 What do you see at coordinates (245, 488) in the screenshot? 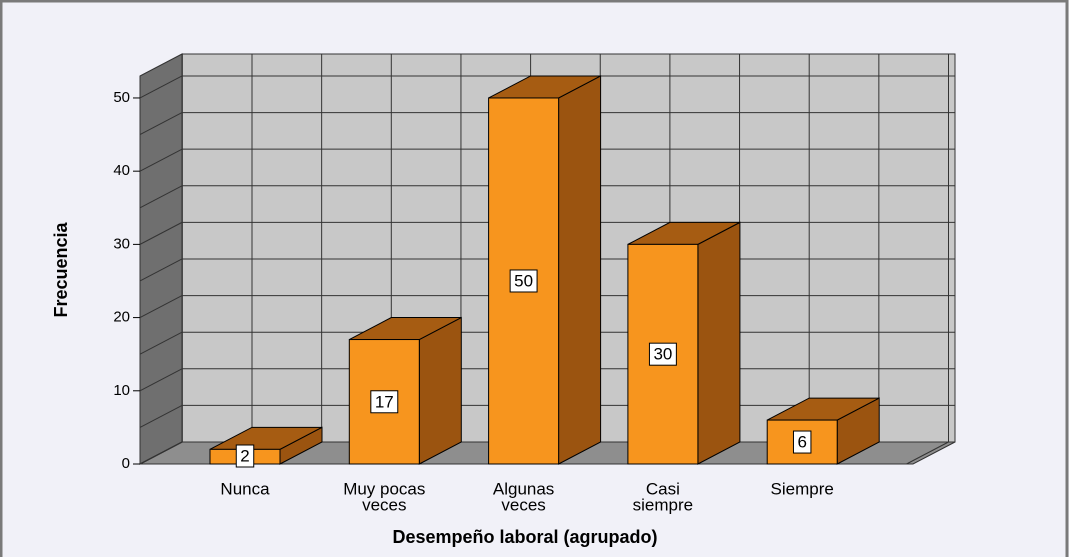
I see `x-tick-label: Nunca` at bounding box center [245, 488].